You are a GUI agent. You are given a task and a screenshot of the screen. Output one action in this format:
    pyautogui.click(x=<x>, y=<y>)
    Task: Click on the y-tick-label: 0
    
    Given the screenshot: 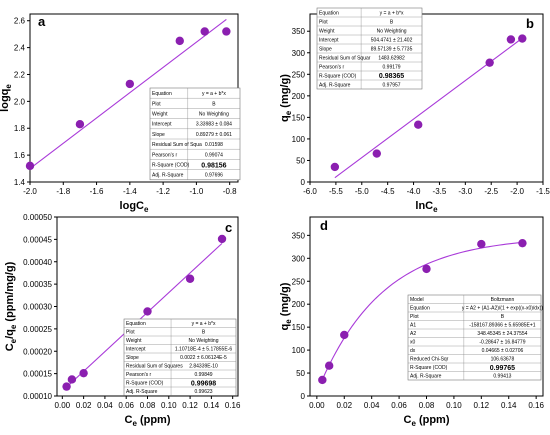 What is the action you would take?
    pyautogui.click(x=303, y=396)
    